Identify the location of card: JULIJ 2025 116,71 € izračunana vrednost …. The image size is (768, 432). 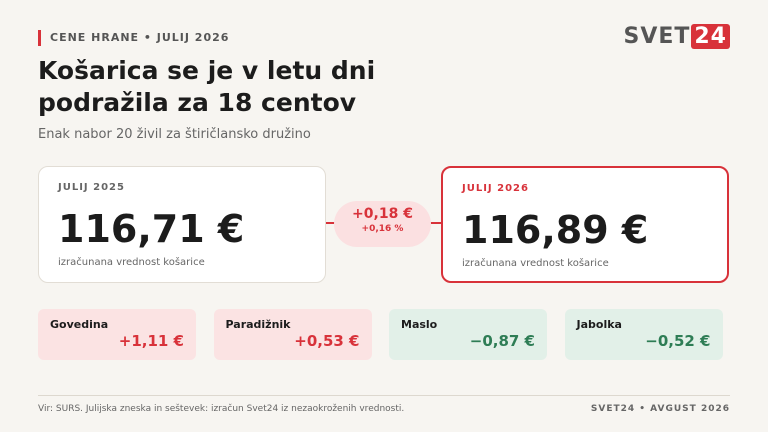
(182, 224).